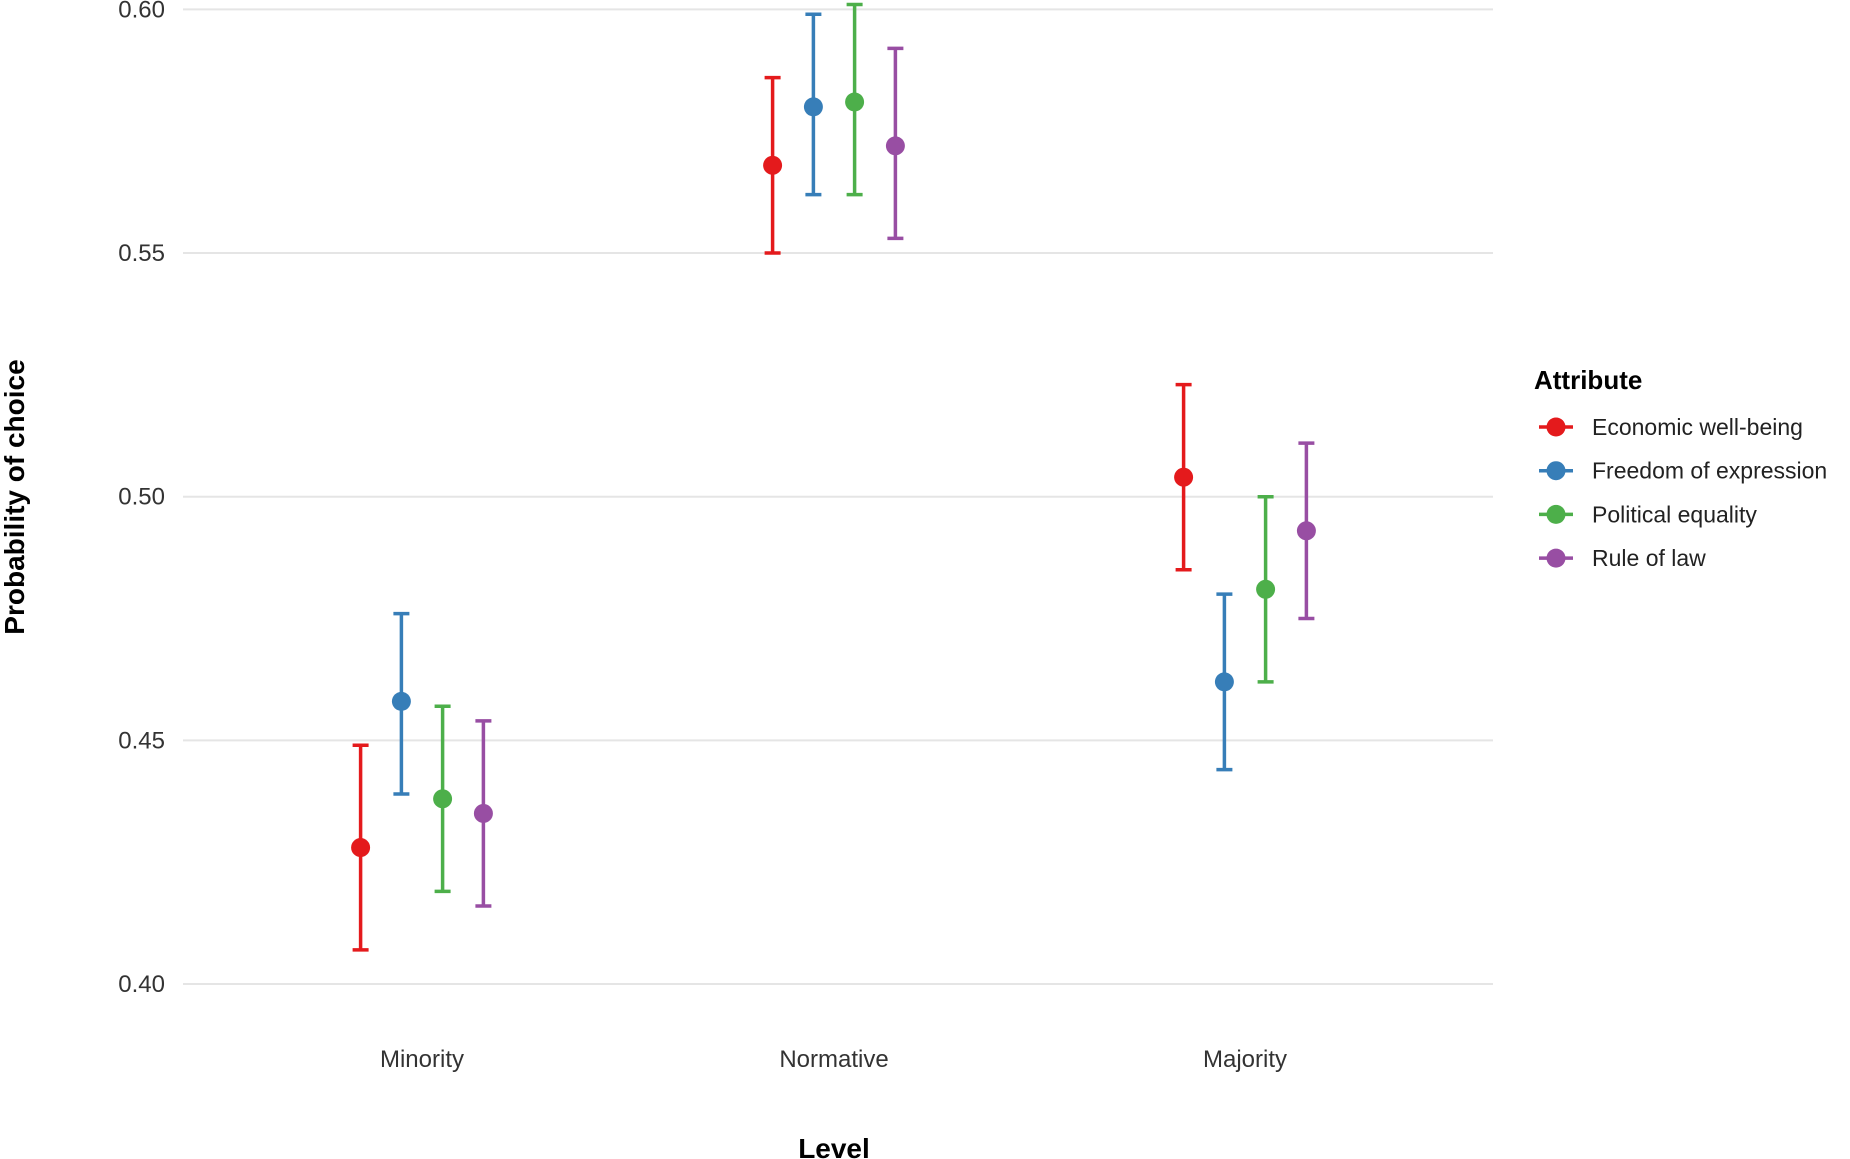  I want to click on x-tick-labels: Minority Normative Majority, so click(833, 1059).